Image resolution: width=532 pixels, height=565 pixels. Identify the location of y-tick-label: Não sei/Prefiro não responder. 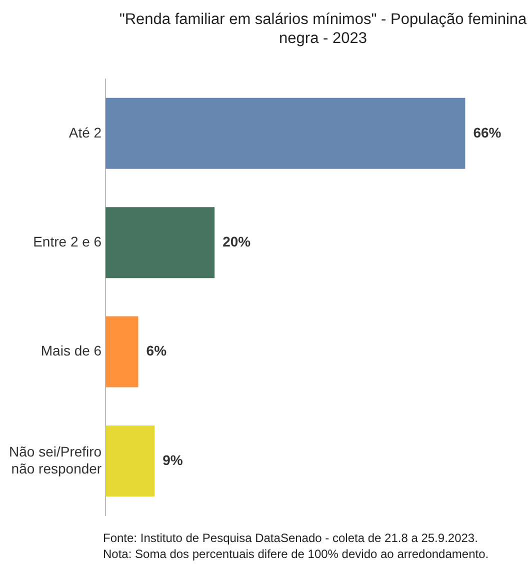
(55, 459).